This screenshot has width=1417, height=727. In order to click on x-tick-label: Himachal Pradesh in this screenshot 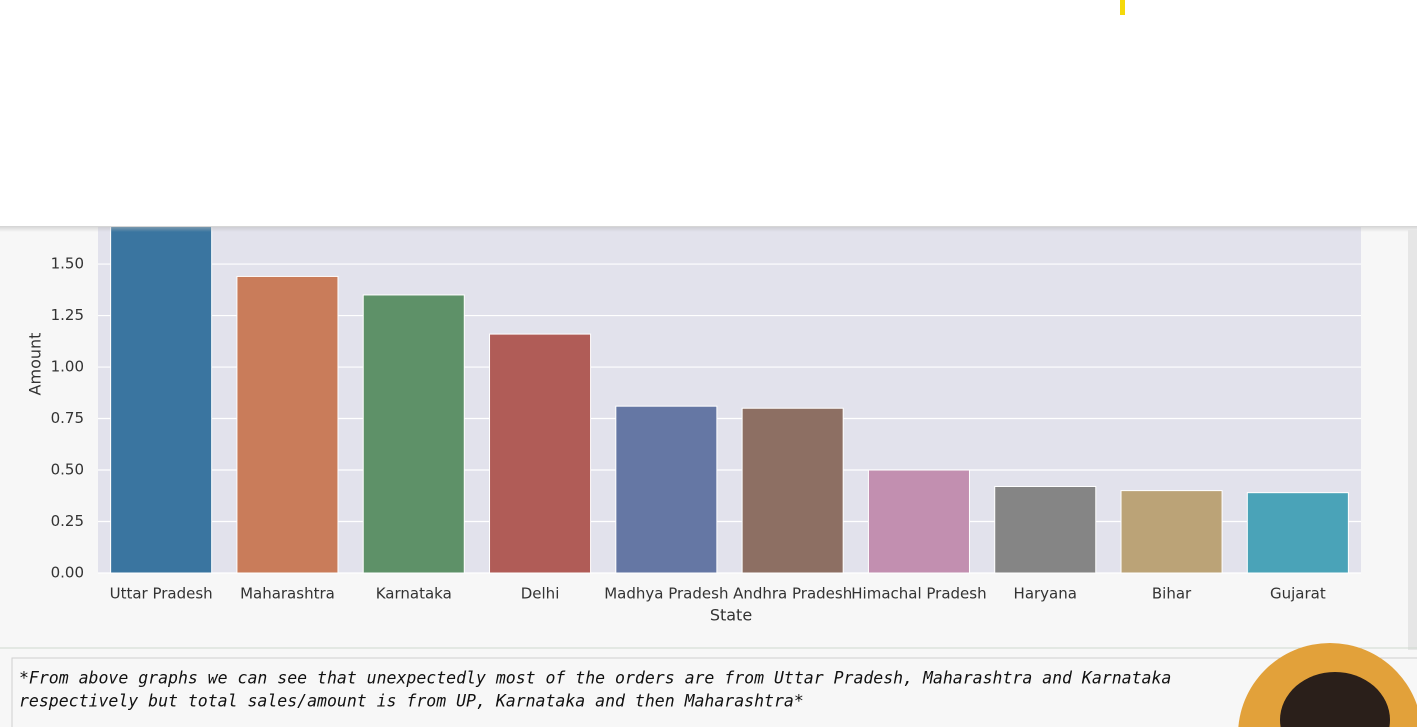, I will do `click(918, 594)`.